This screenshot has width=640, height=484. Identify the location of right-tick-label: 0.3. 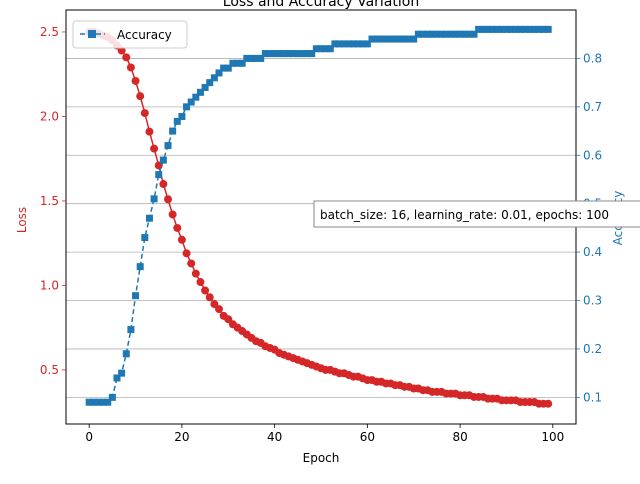
(592, 301).